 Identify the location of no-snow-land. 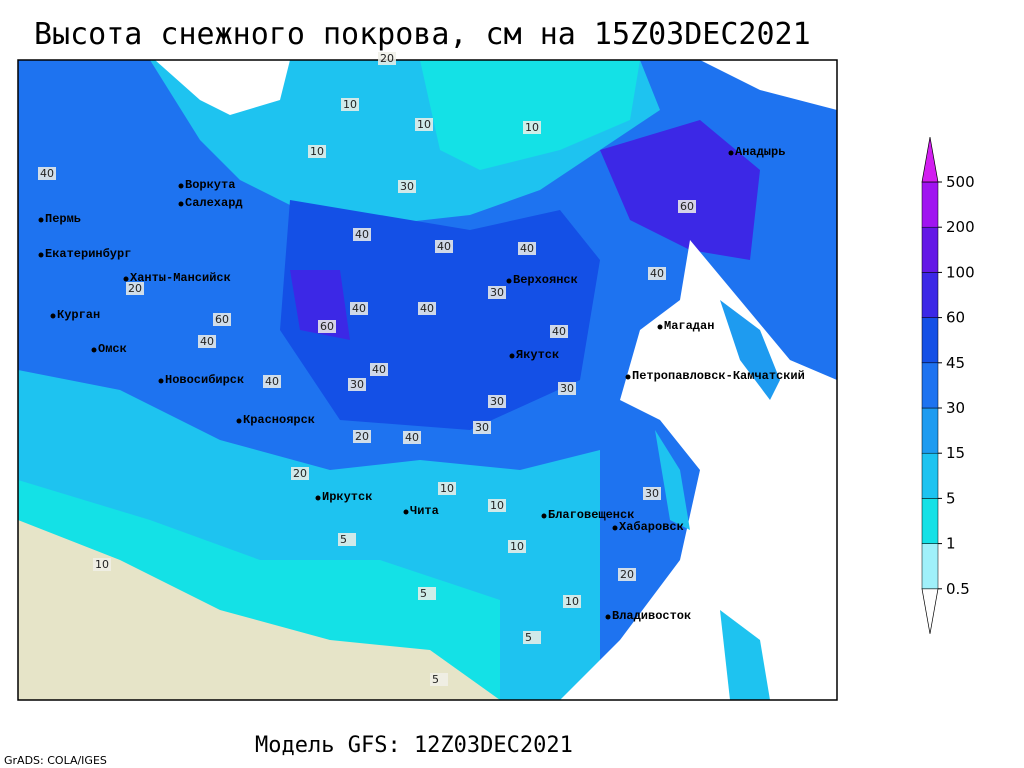
(259, 610).